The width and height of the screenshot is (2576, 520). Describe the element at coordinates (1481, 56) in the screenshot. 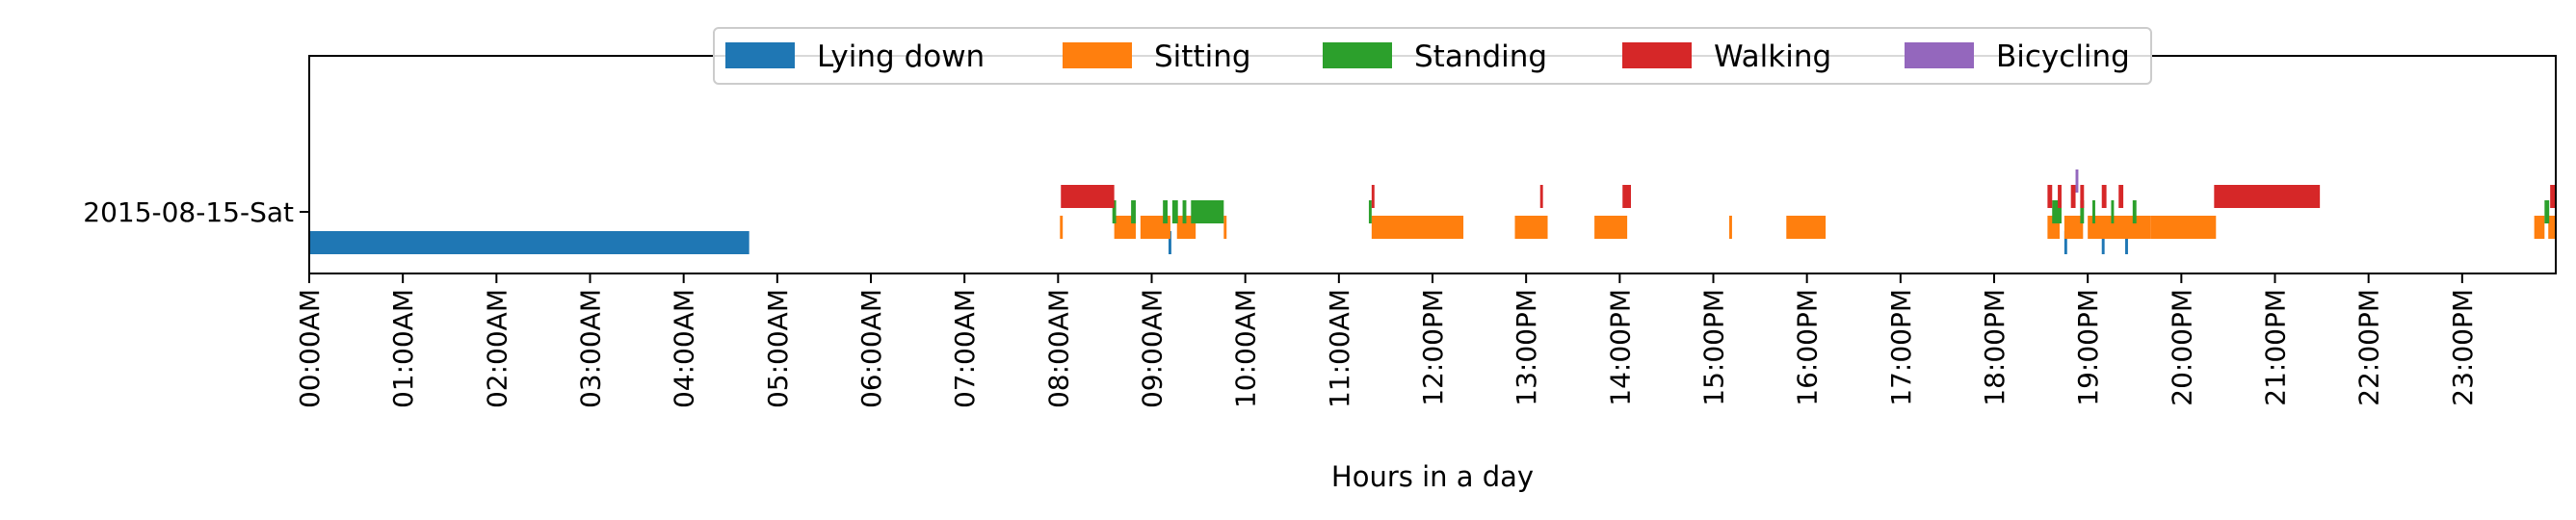

I see `legend-label-standing: Standing` at that location.